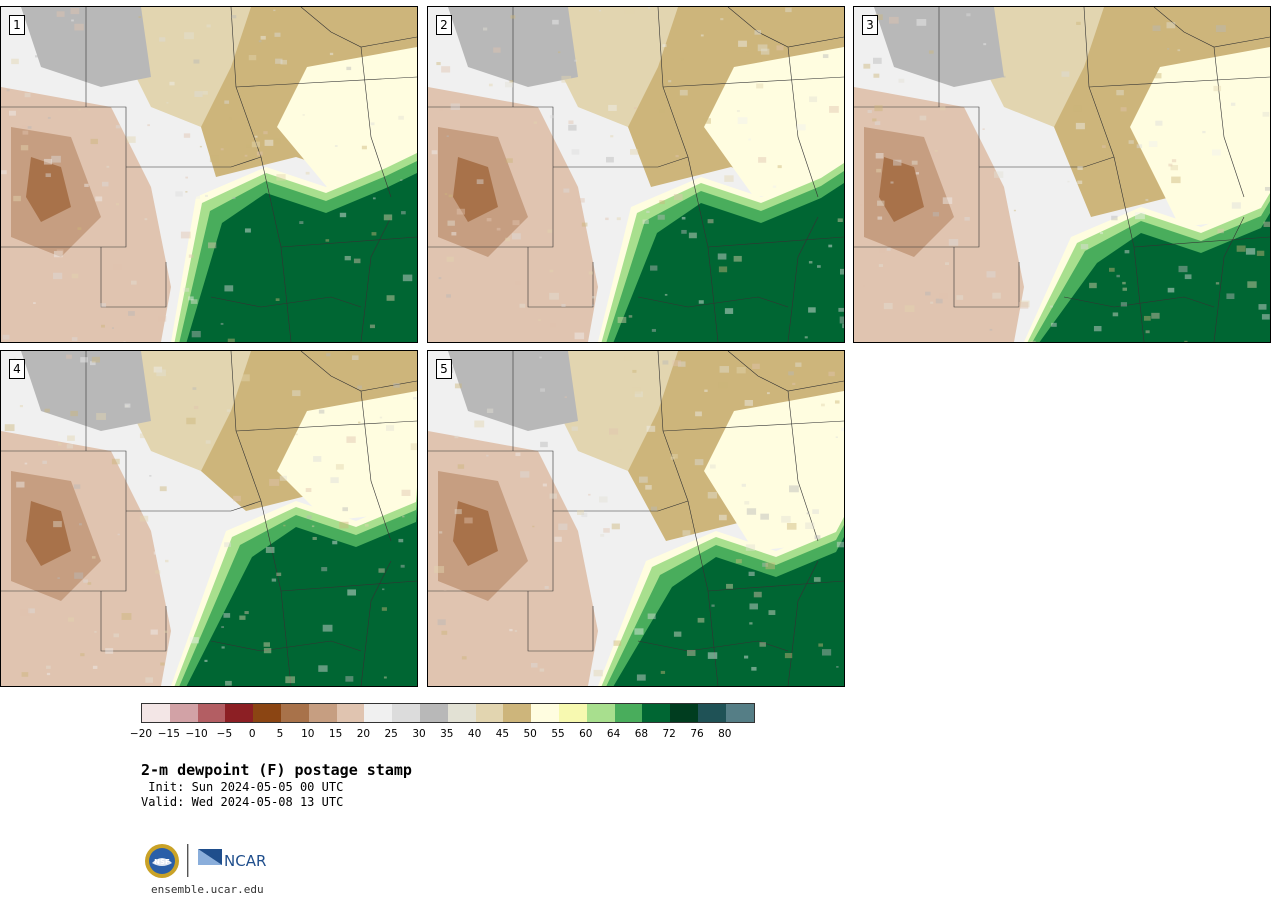 This screenshot has height=901, width=1280. Describe the element at coordinates (697, 734) in the screenshot. I see `colorbar-tick-label: 76` at that location.